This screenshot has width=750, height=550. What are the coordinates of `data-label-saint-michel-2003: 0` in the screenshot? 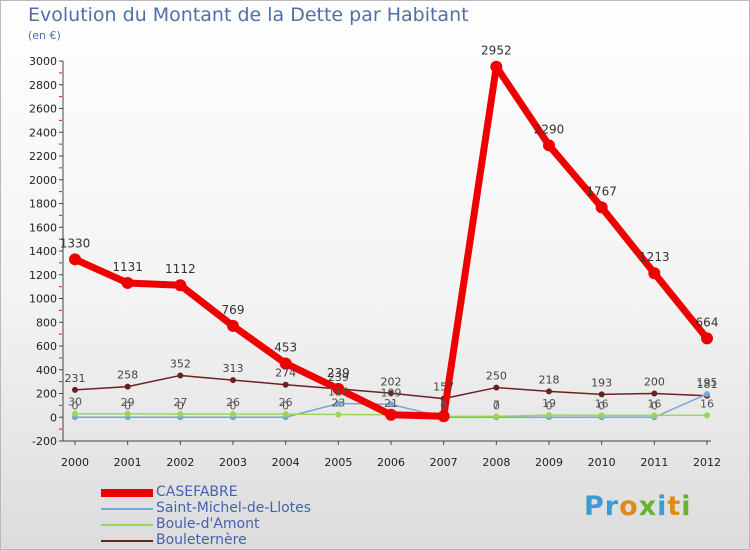 It's located at (233, 405).